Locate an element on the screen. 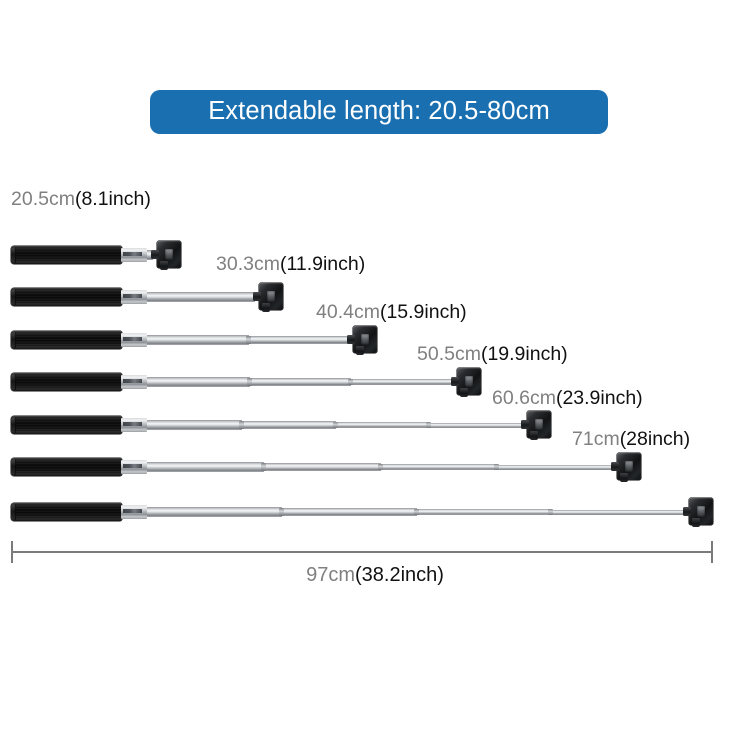 The image size is (750, 750). measurement-inch-3: (15.9inch) is located at coordinates (423, 312).